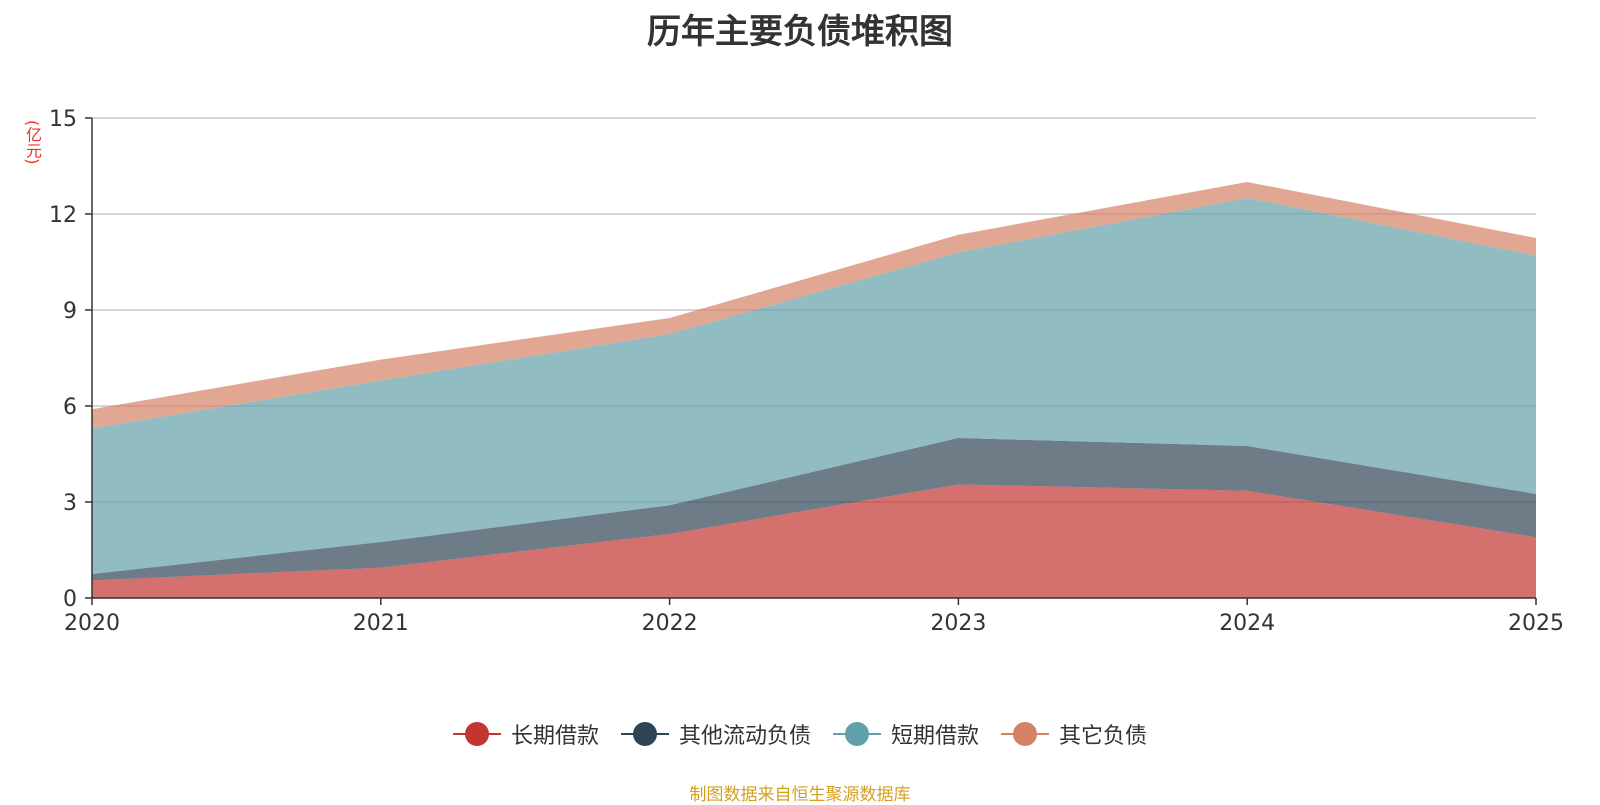 This screenshot has height=805, width=1600. I want to click on legend-label: 长期借款, so click(554, 736).